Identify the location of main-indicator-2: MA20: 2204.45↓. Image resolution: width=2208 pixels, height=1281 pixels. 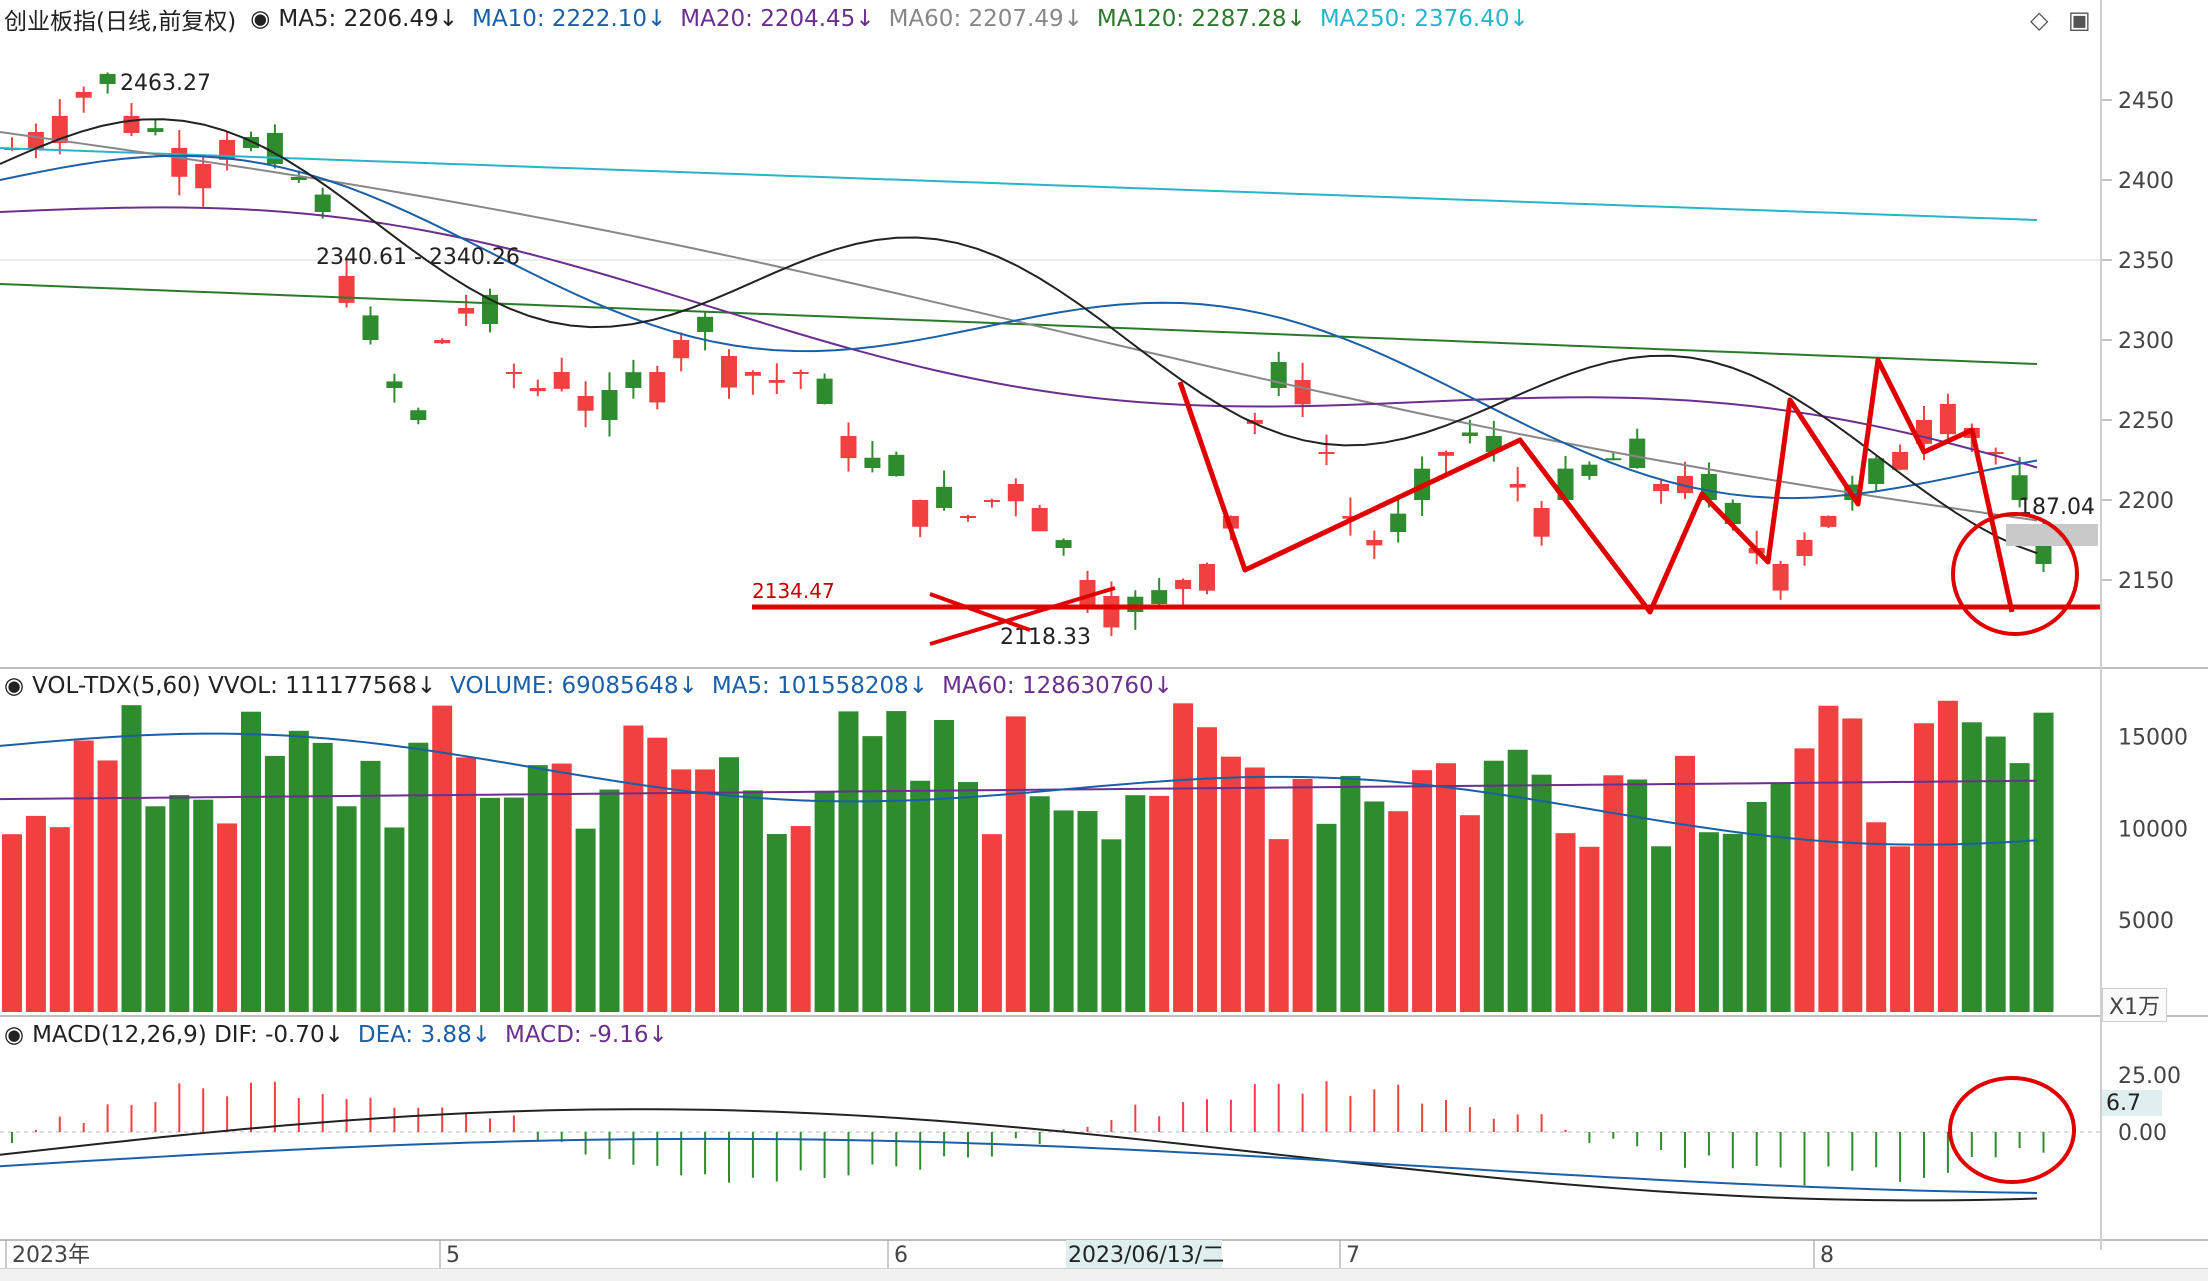
(777, 19).